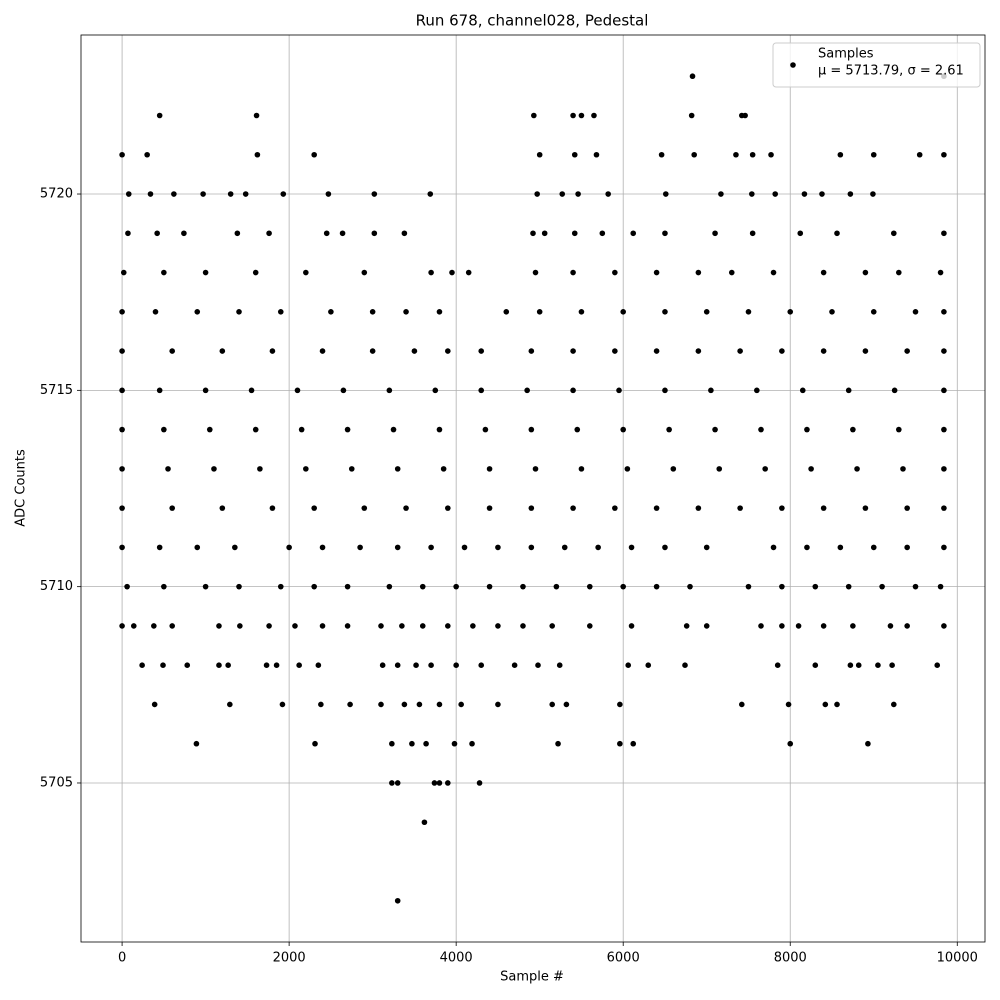 Image resolution: width=1000 pixels, height=1000 pixels. Describe the element at coordinates (456, 958) in the screenshot. I see `x-tick-label: 4000` at that location.